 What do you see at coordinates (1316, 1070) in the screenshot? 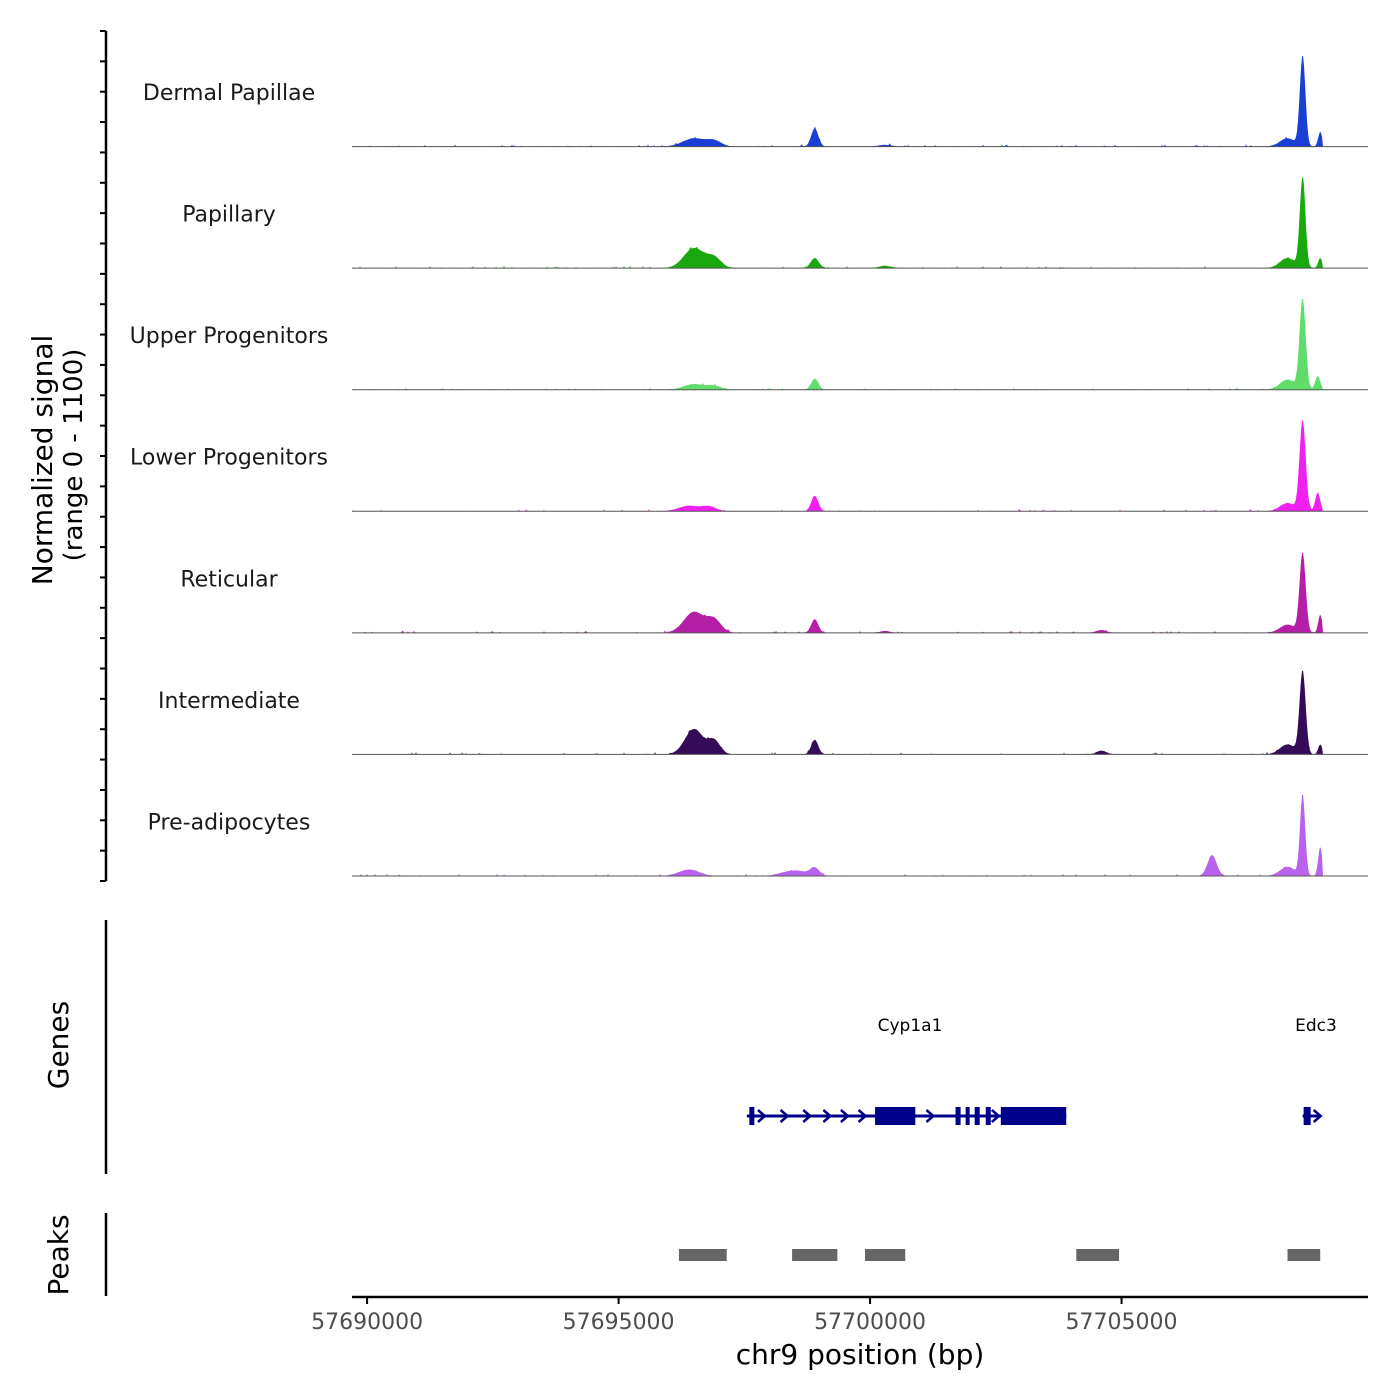
I see `gene-edc3: Edc3` at bounding box center [1316, 1070].